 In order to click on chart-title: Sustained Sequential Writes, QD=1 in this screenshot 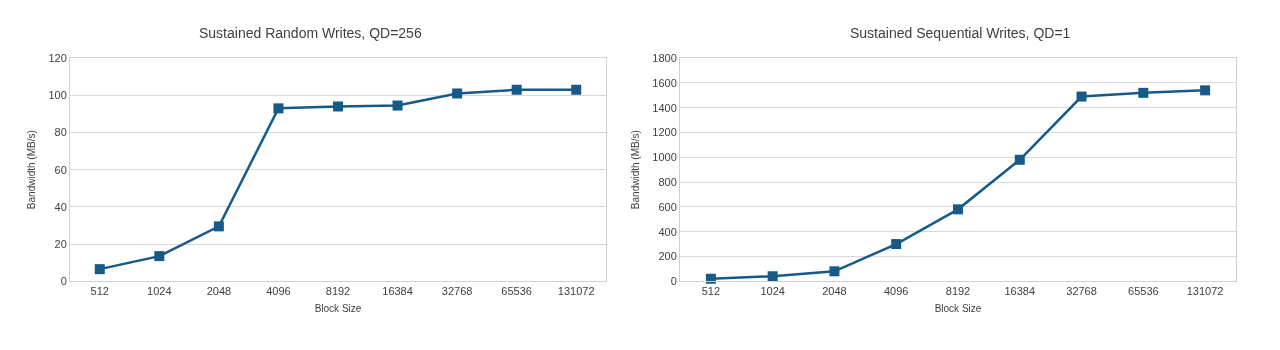, I will do `click(960, 33)`.